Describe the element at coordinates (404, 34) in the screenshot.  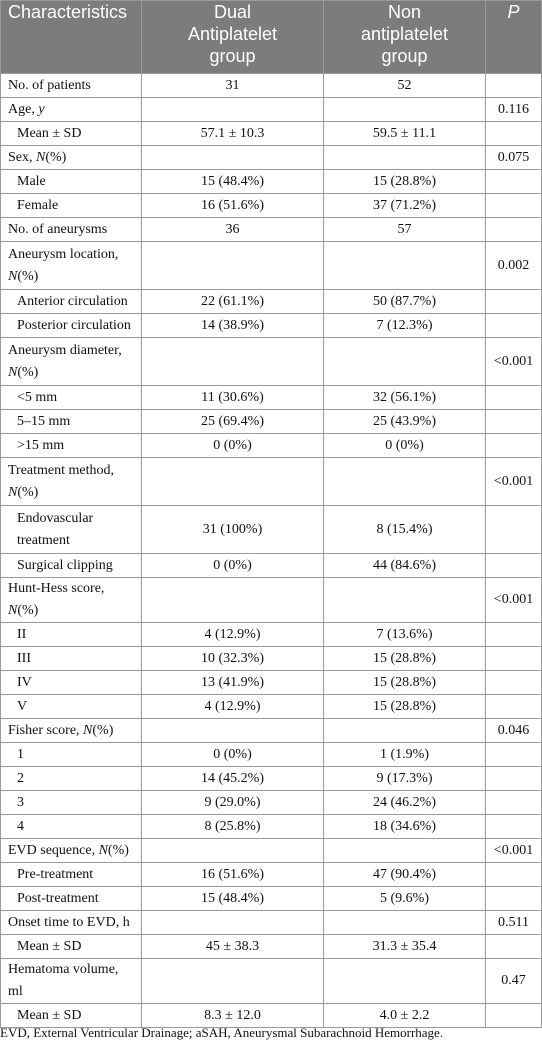
I see `header-line: antiplatelet` at that location.